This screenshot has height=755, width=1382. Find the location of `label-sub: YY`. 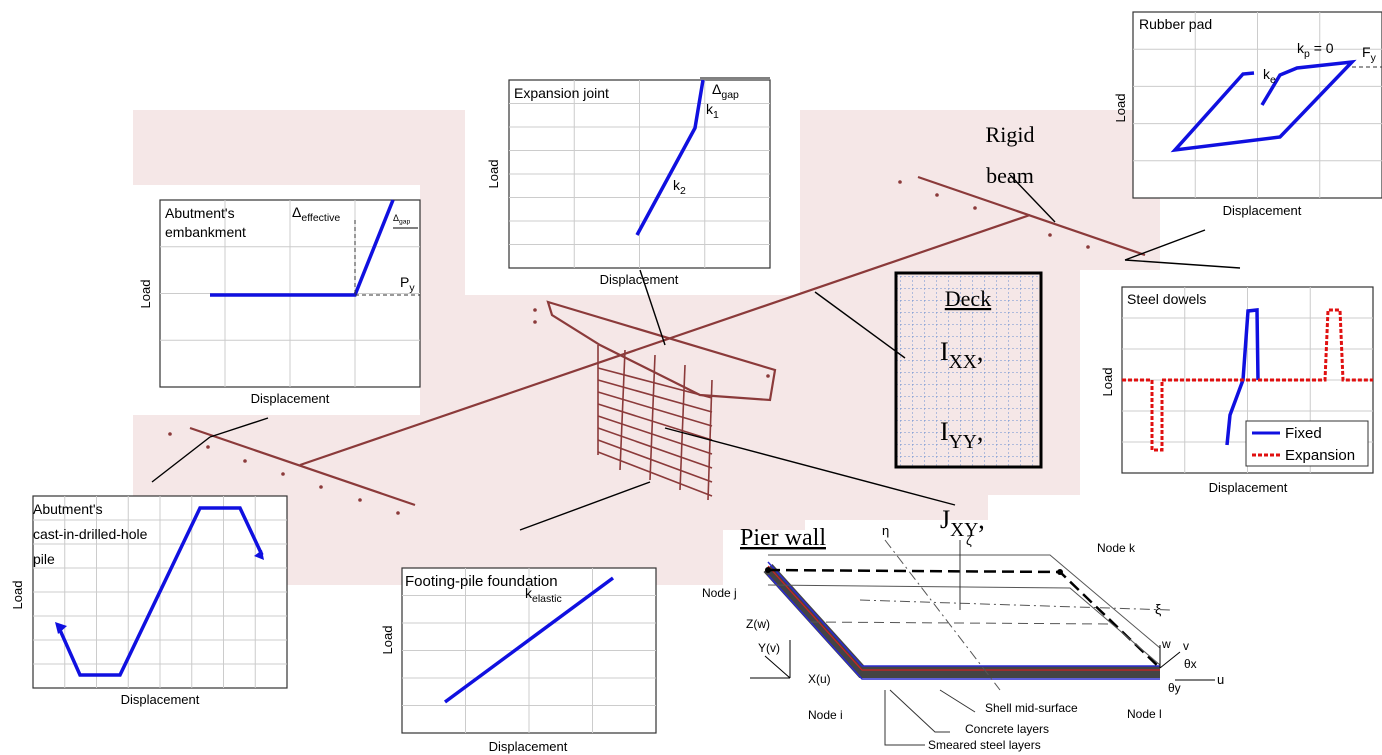

label-sub: YY is located at coordinates (963, 442).